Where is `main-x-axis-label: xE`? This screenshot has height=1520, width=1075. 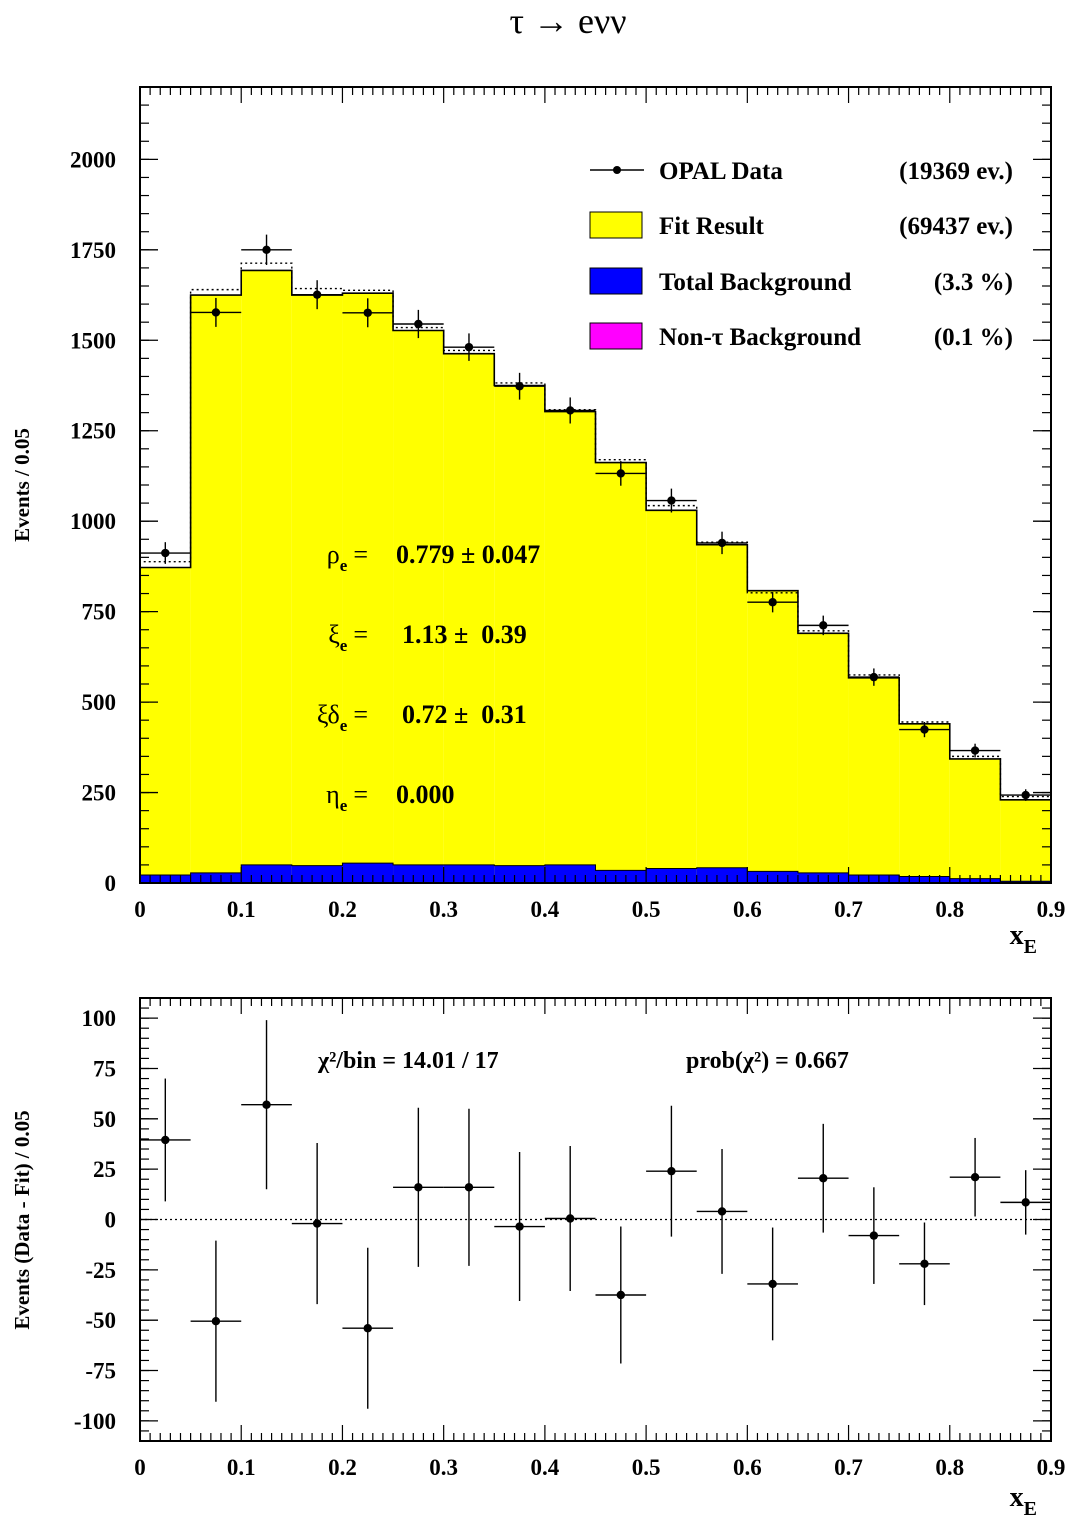
main-x-axis-label: xE is located at coordinates (1023, 939).